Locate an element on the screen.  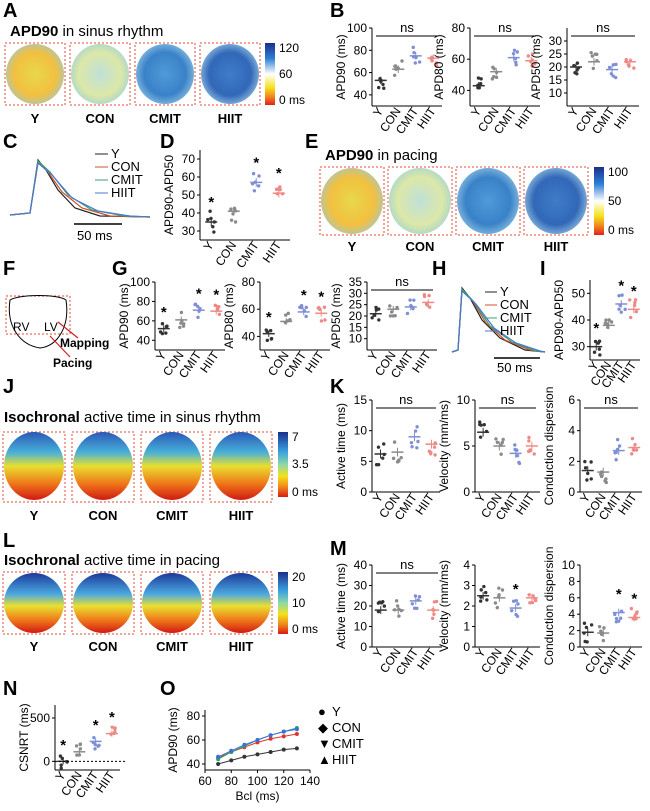
legend-c-hiit: HIIT is located at coordinates (123, 192).